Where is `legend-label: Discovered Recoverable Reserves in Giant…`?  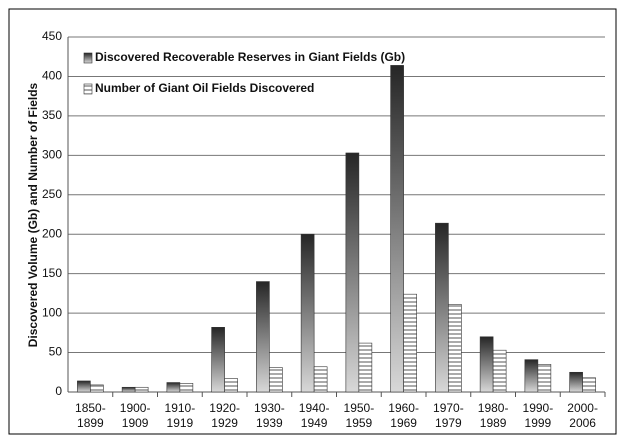 legend-label: Discovered Recoverable Reserves in Giant… is located at coordinates (250, 57).